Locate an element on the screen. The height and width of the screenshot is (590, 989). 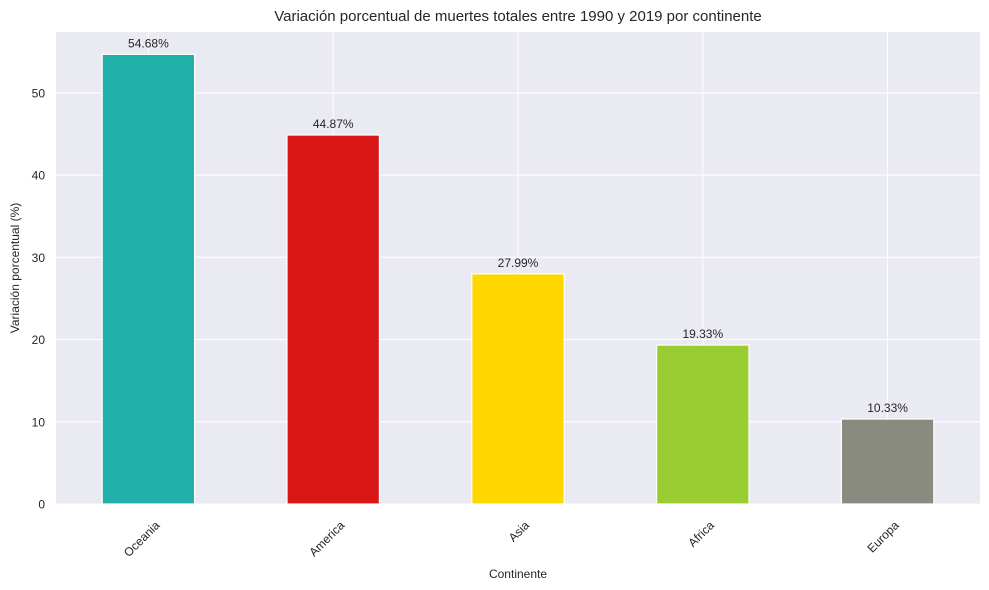
bar-europa is located at coordinates (887, 461).